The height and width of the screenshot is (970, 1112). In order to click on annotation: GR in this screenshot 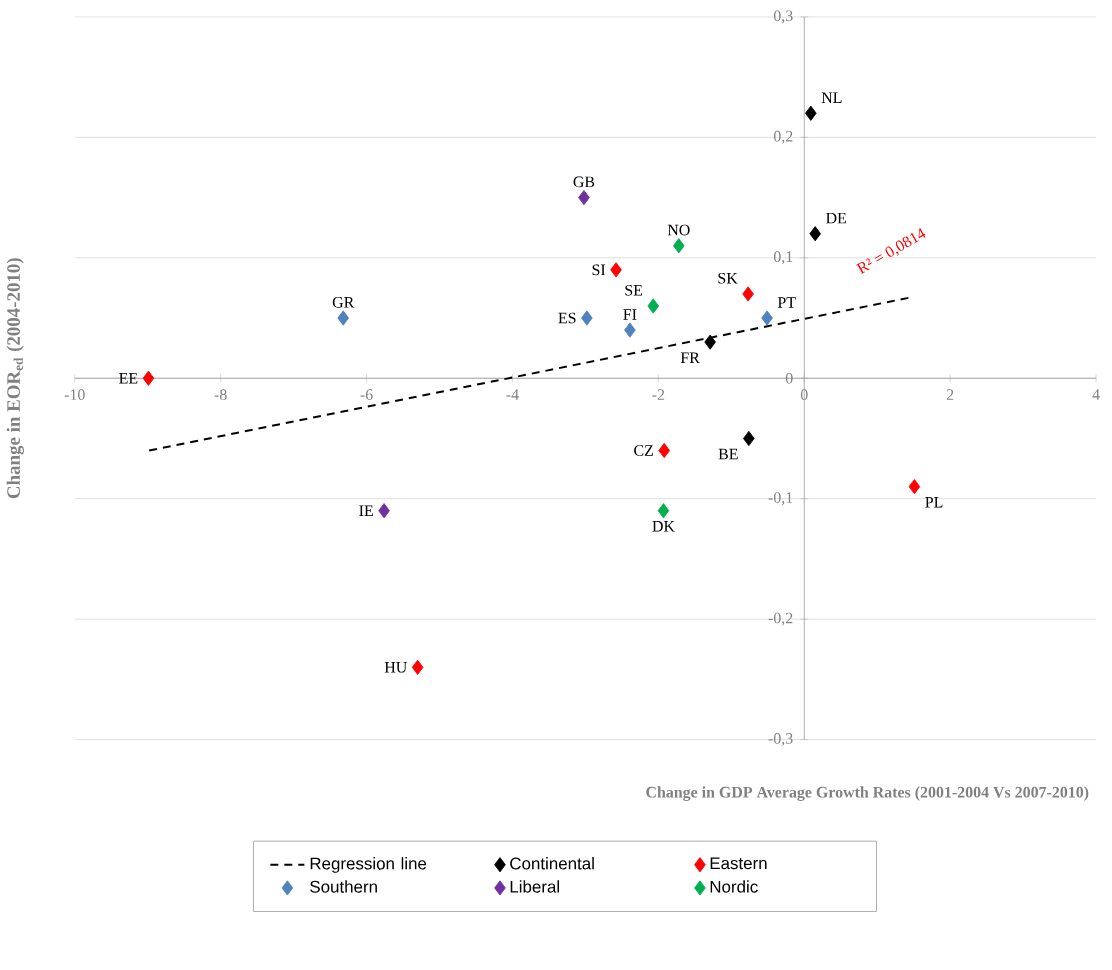, I will do `click(343, 302)`.